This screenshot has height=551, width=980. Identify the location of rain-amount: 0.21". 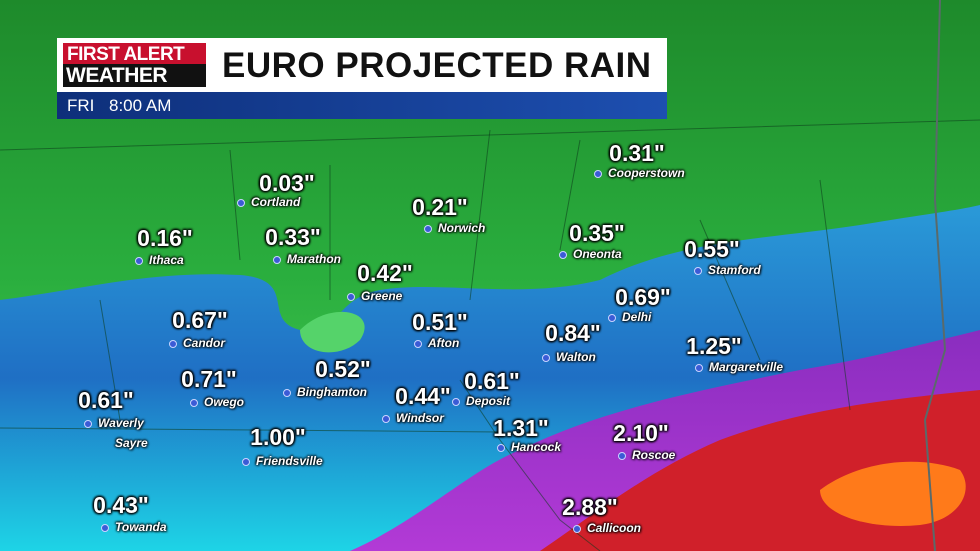
(440, 207).